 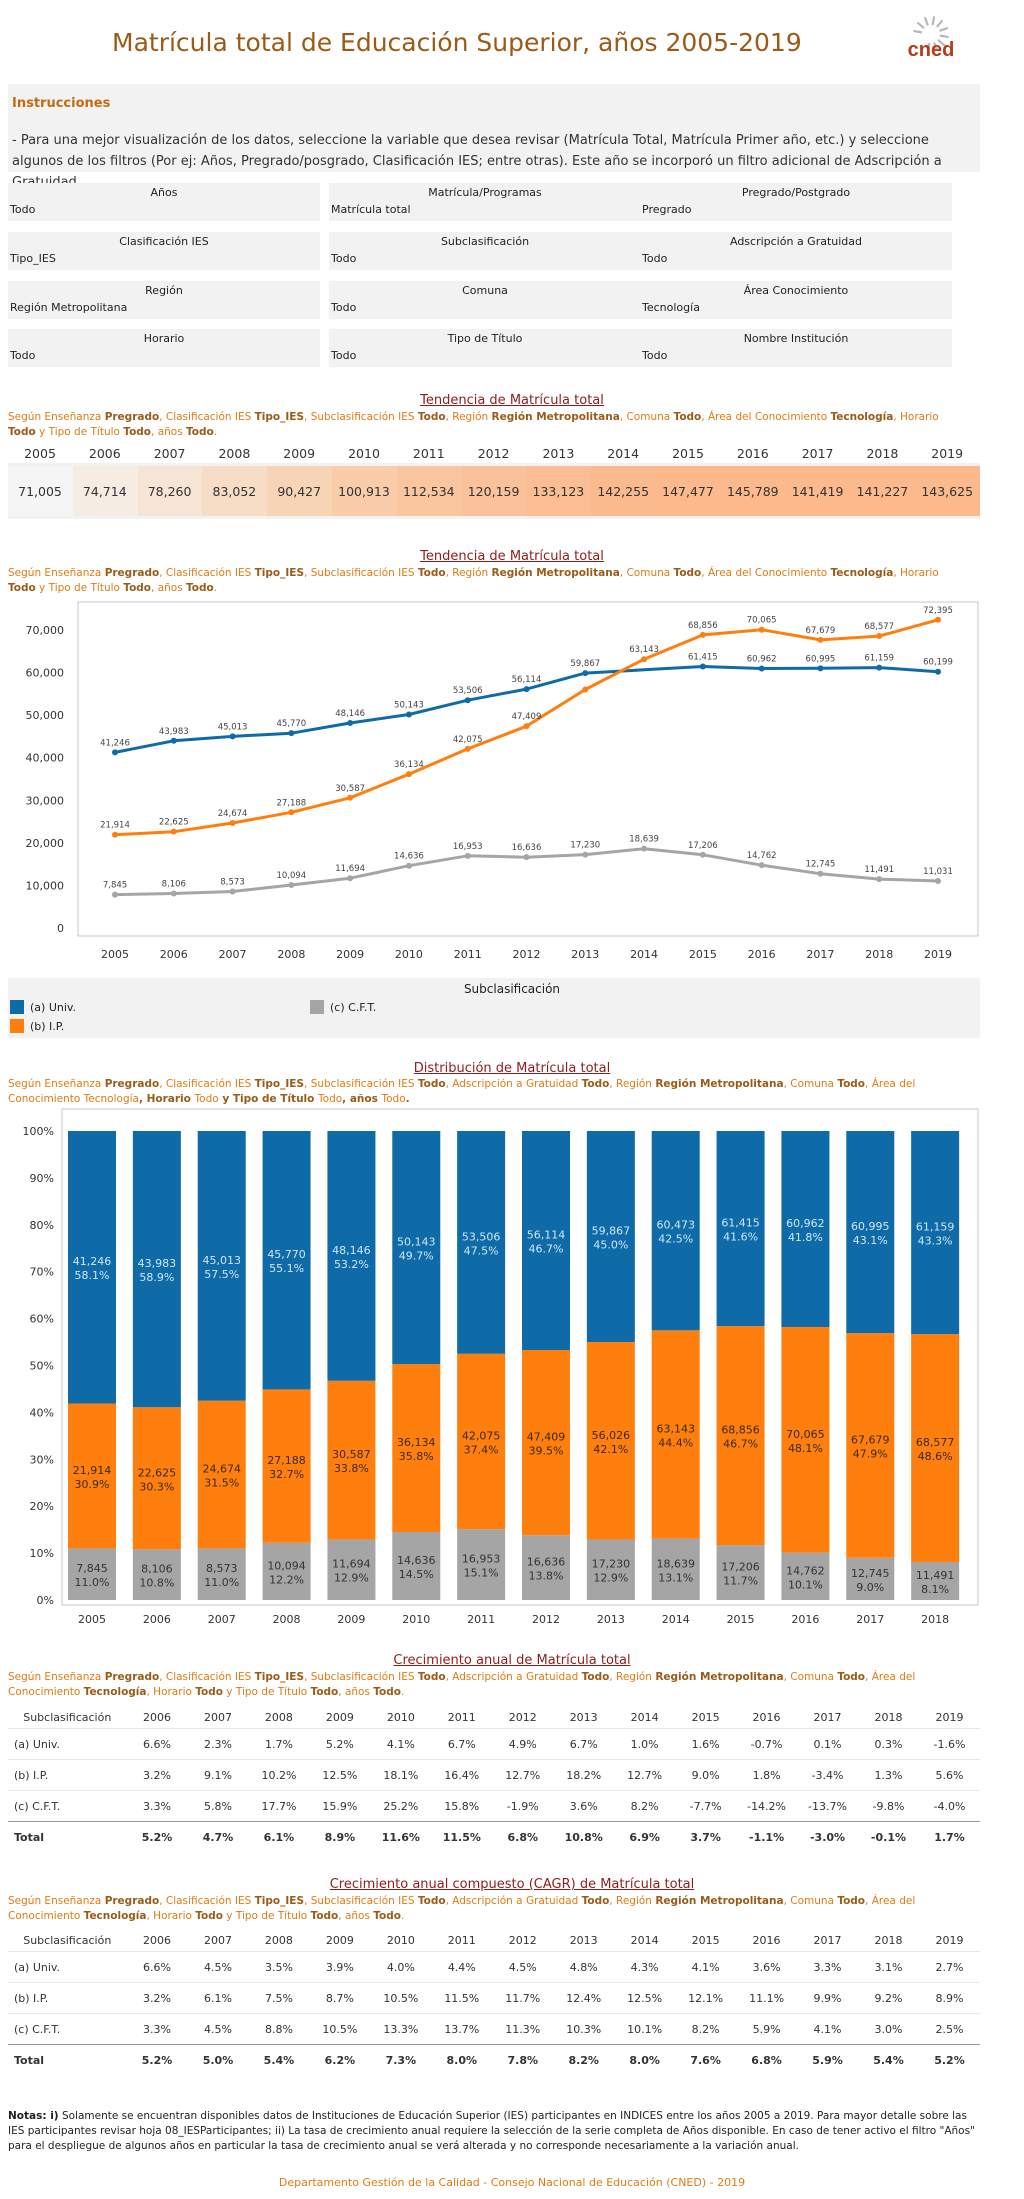 I want to click on filter-value: Matrícula total, so click(x=371, y=209).